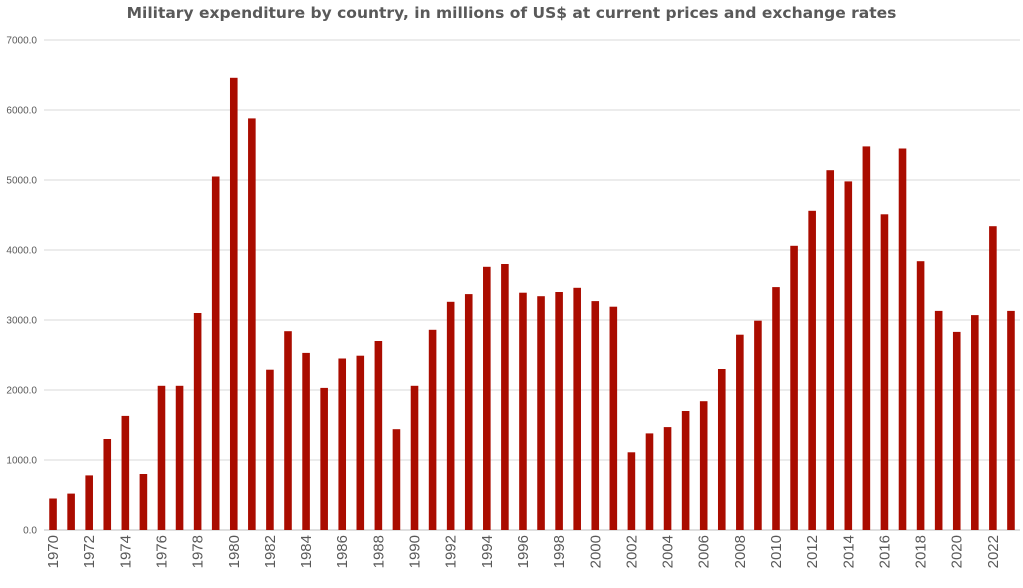  Describe the element at coordinates (559, 551) in the screenshot. I see `x-tick-label: 1998` at that location.